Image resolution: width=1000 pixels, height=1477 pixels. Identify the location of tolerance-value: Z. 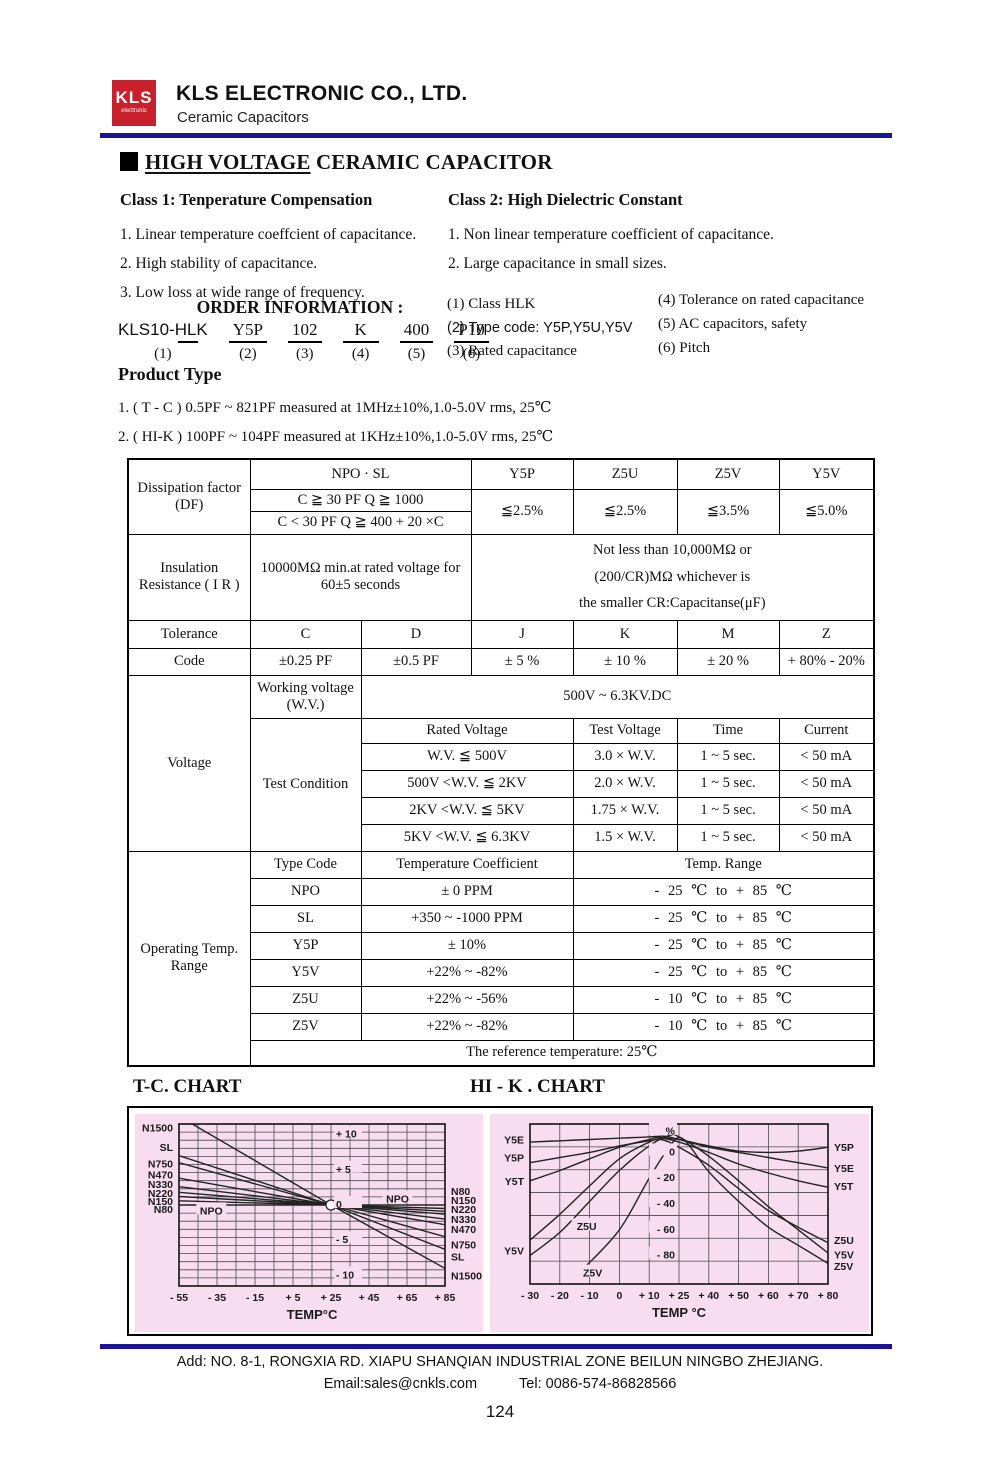
(826, 634).